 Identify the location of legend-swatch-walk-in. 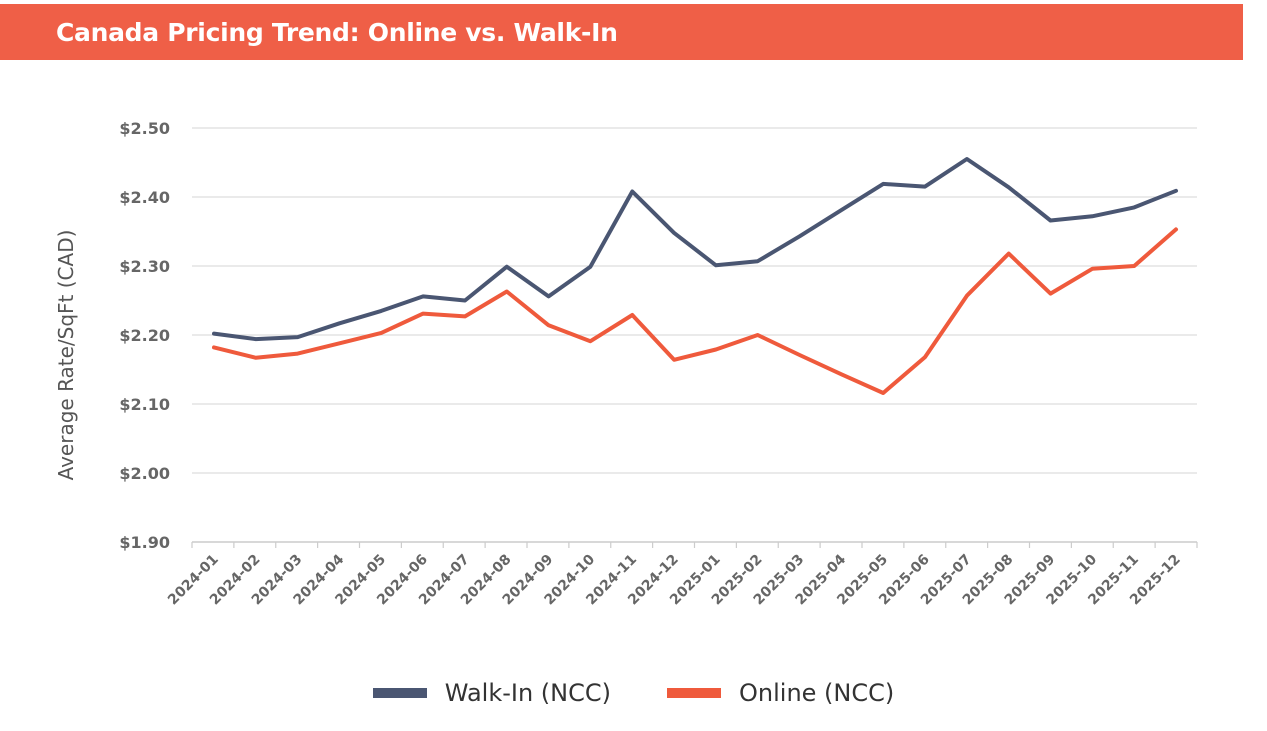
(399, 693).